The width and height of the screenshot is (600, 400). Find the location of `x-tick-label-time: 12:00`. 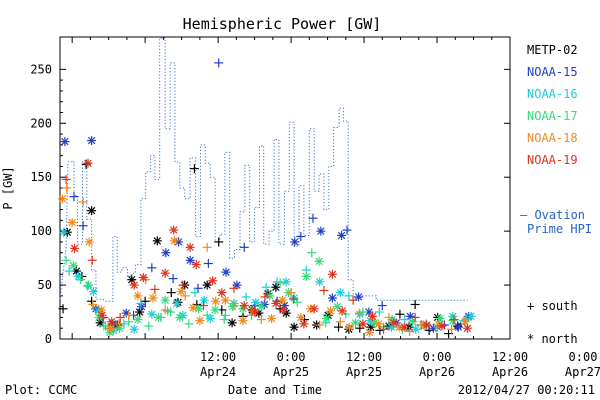

x-tick-label-time: 12:00 is located at coordinates (364, 357).